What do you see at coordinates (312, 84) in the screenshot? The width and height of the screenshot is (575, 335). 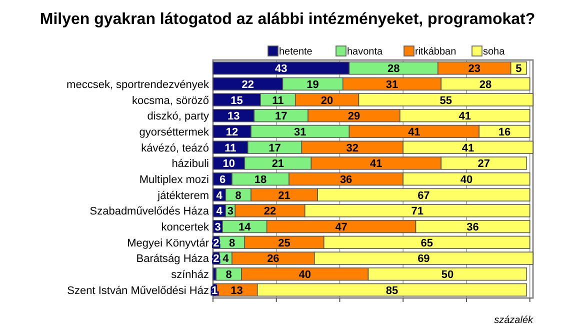 I see `data-label: 19` at bounding box center [312, 84].